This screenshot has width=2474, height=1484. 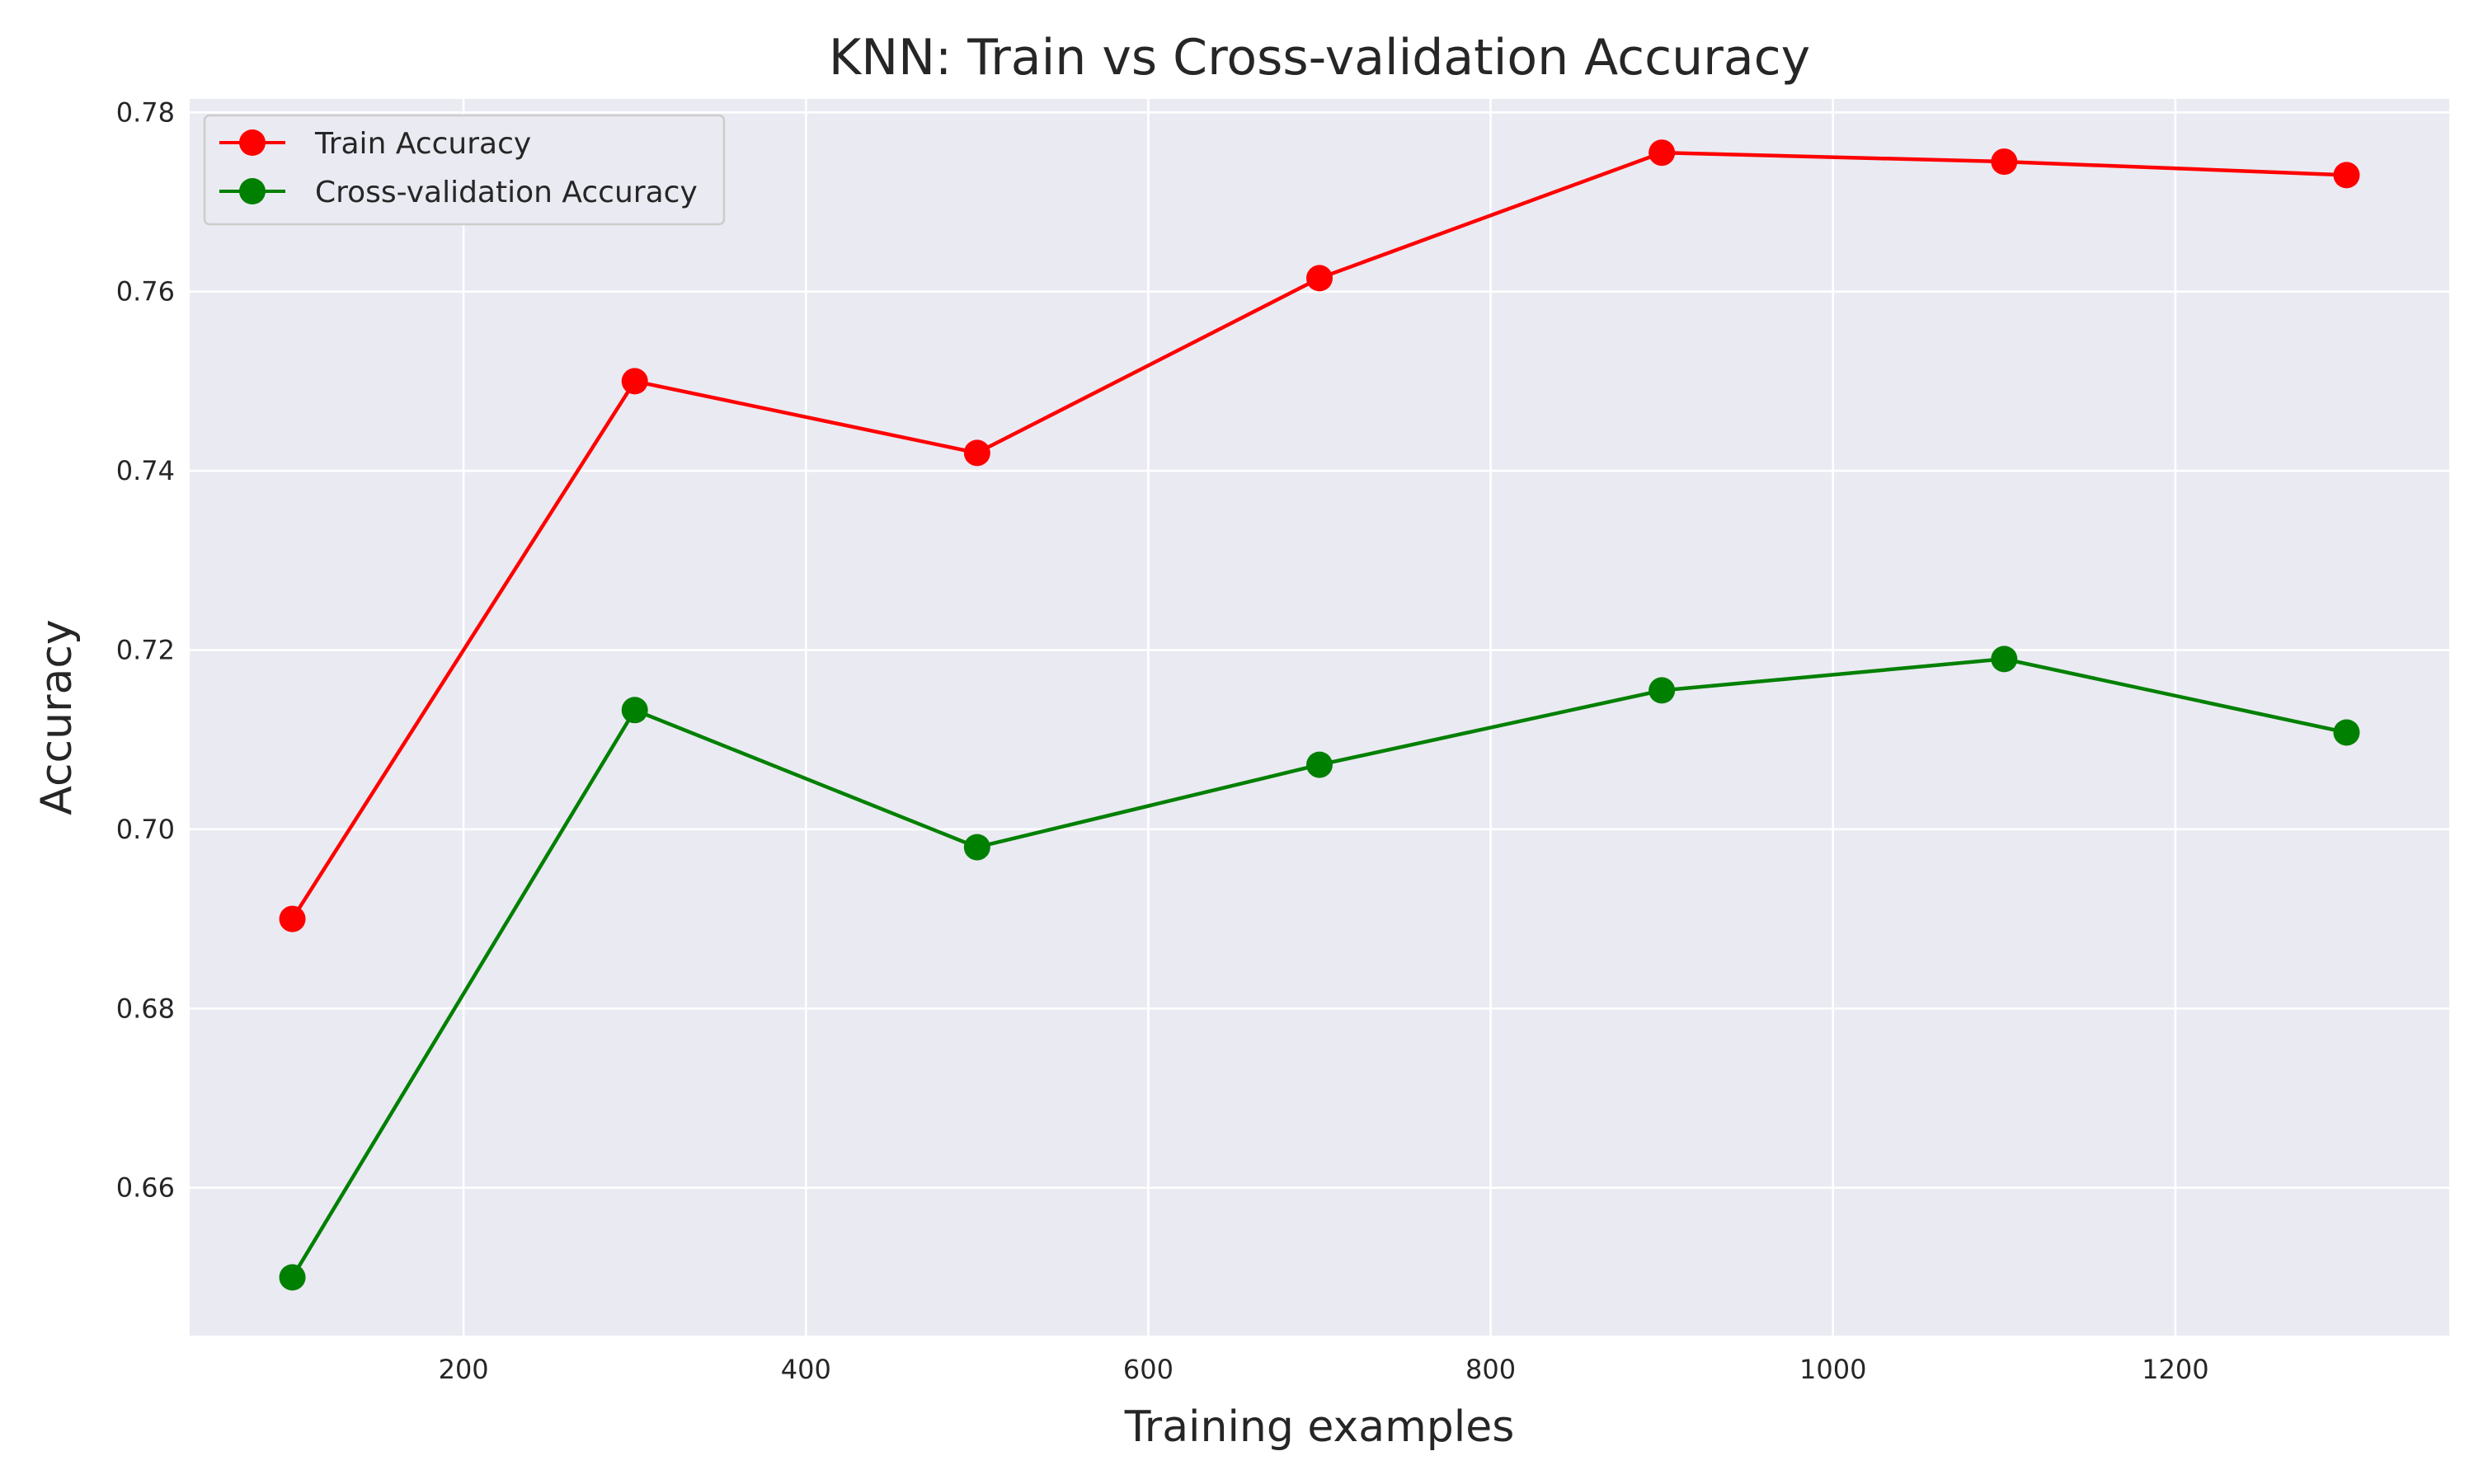 I want to click on legend-marker-cv, so click(x=252, y=191).